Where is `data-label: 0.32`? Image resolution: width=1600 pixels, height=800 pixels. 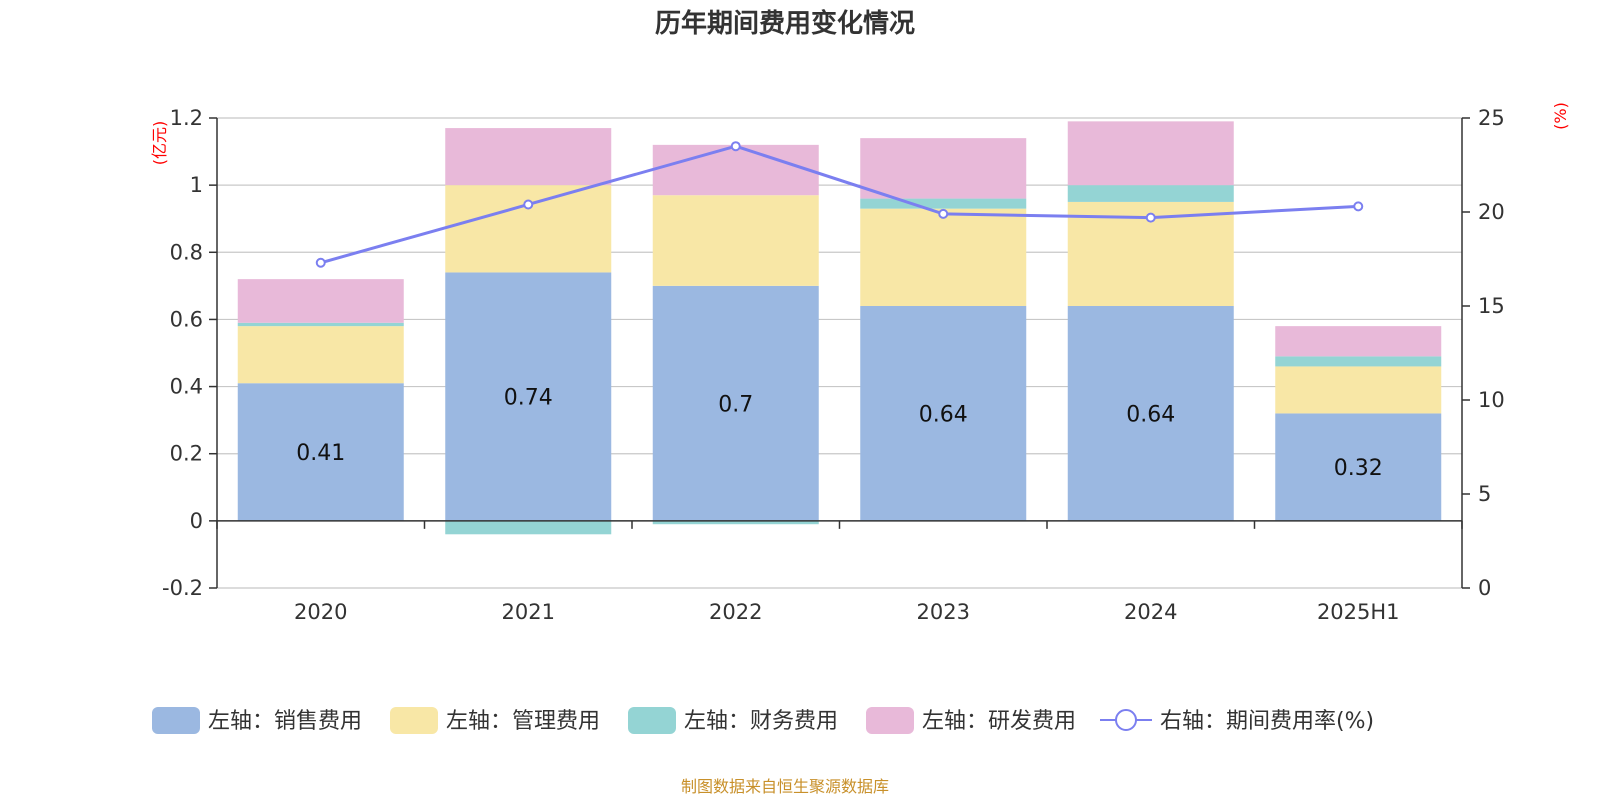 data-label: 0.32 is located at coordinates (1358, 468).